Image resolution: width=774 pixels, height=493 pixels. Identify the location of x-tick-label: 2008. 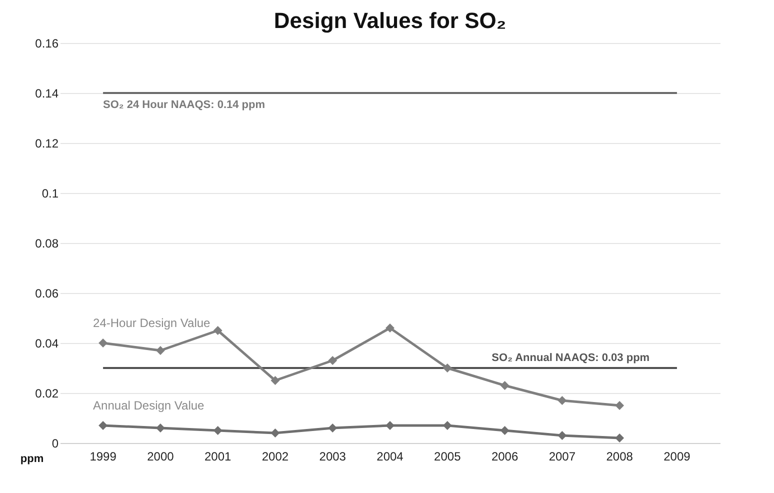
(620, 457).